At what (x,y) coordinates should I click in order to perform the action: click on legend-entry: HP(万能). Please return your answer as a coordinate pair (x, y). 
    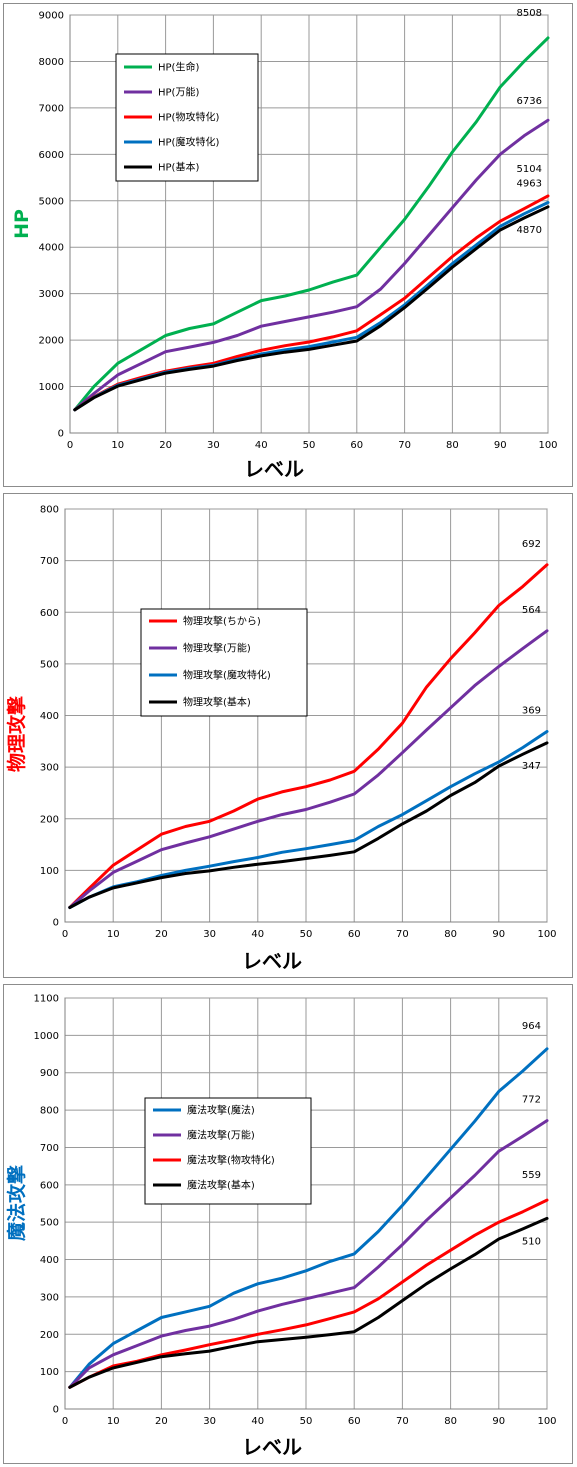
    Looking at the image, I should click on (178, 92).